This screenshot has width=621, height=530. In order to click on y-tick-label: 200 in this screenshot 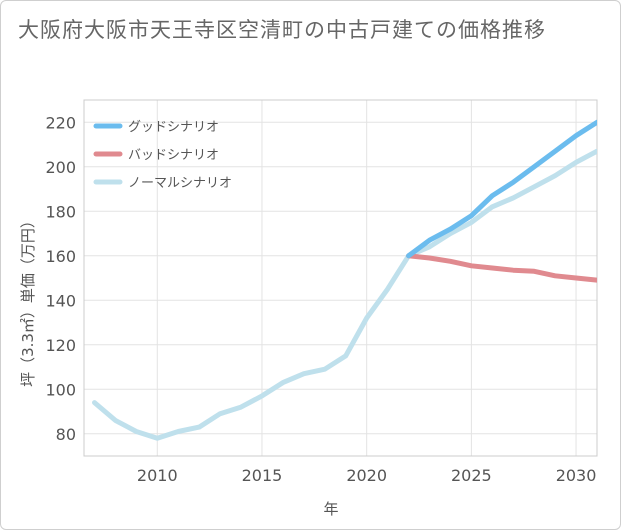, I will do `click(60, 167)`.